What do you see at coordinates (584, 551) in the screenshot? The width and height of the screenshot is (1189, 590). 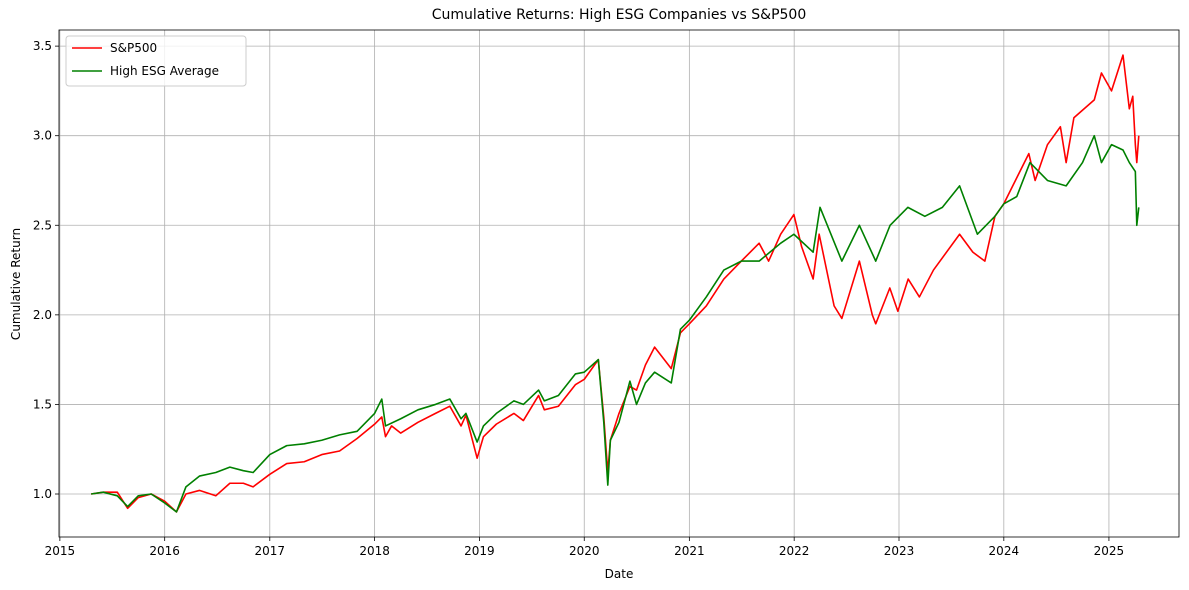 I see `x-tick-label: 2020` at bounding box center [584, 551].